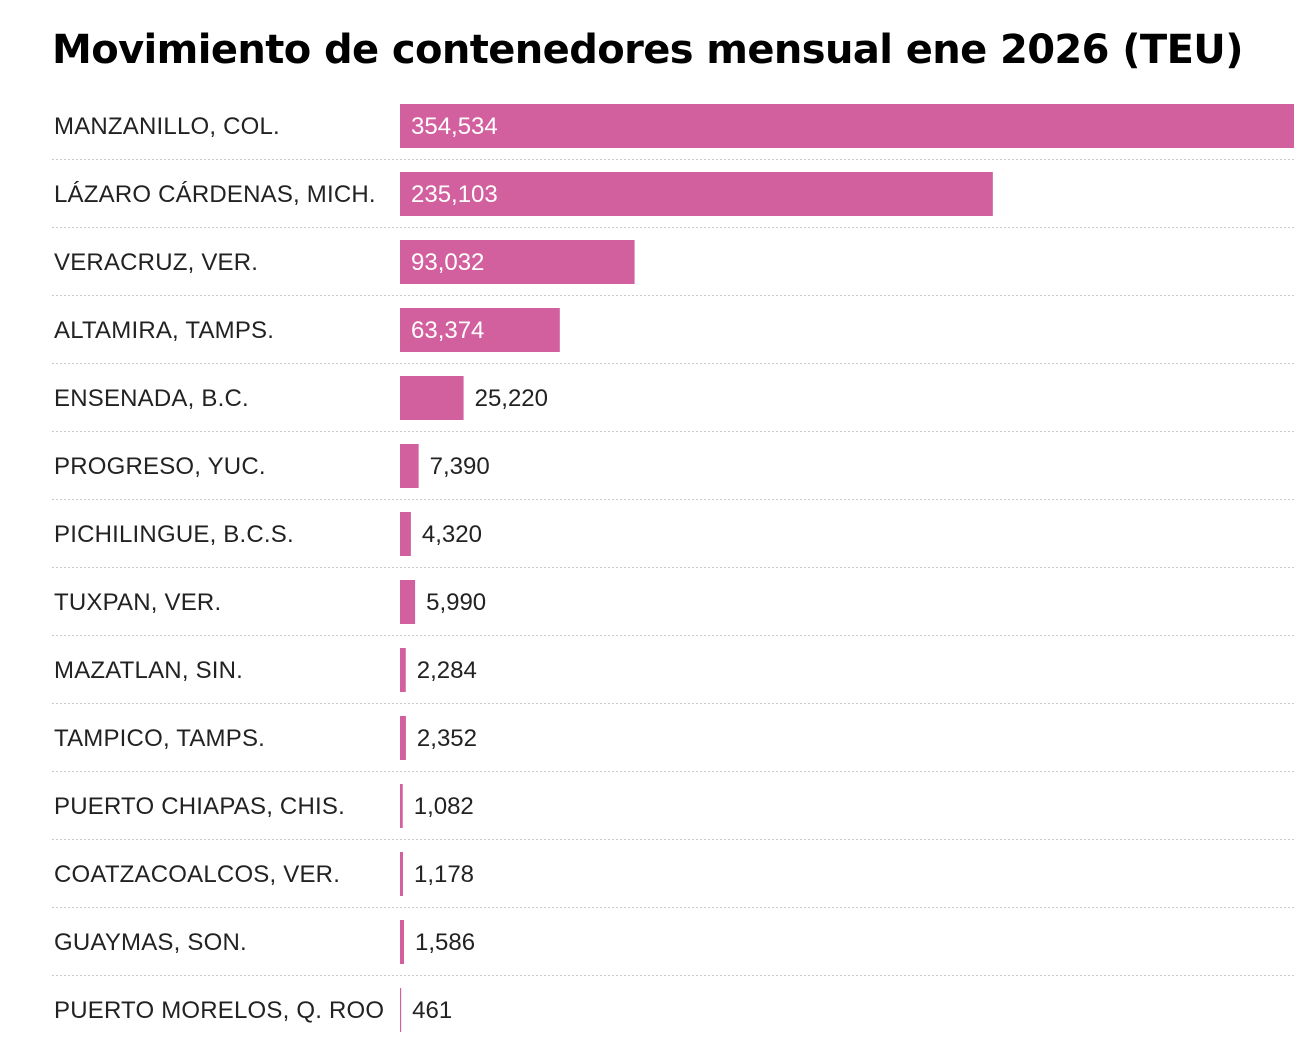 The height and width of the screenshot is (1044, 1314). I want to click on row-label: LÁZARO CÁRDENAS, MICH., so click(215, 194).